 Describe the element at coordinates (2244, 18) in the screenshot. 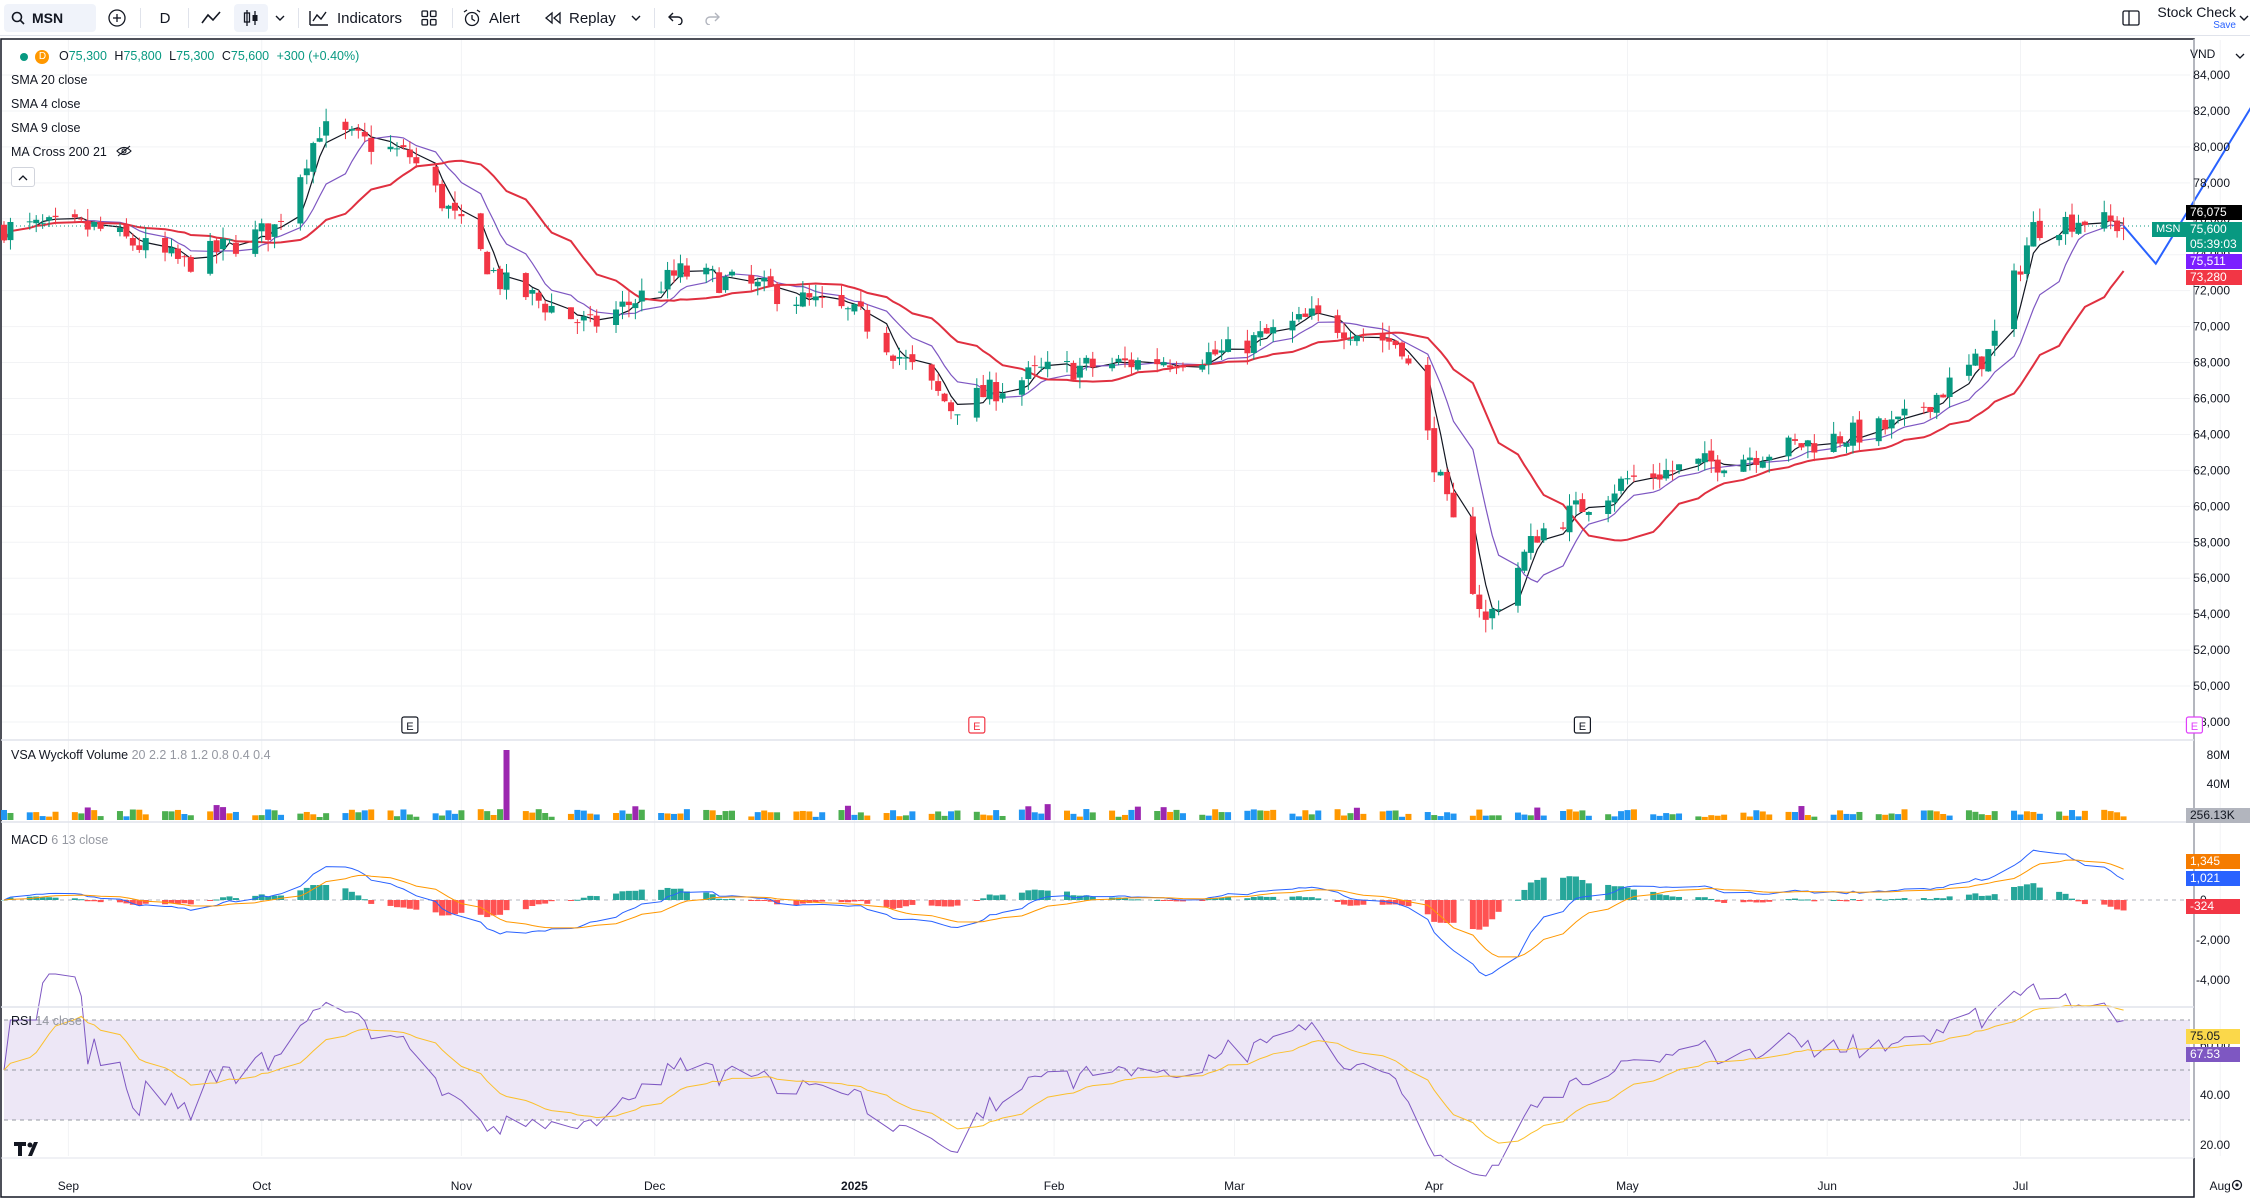

I see `layout-dropdown` at that location.